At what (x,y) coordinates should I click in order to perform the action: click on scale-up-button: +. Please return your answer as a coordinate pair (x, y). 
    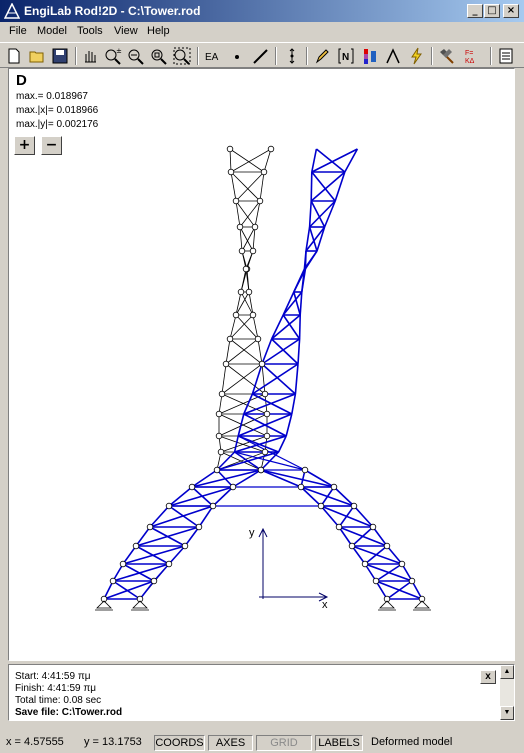
    Looking at the image, I should click on (24, 145).